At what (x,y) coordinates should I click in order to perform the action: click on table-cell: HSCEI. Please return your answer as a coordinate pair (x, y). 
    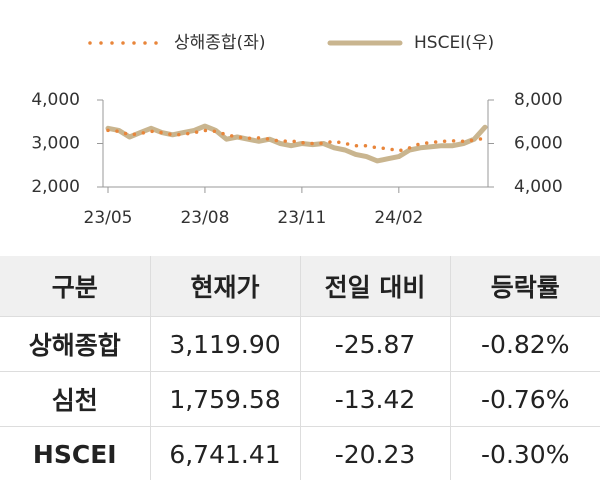
    Looking at the image, I should click on (75, 453).